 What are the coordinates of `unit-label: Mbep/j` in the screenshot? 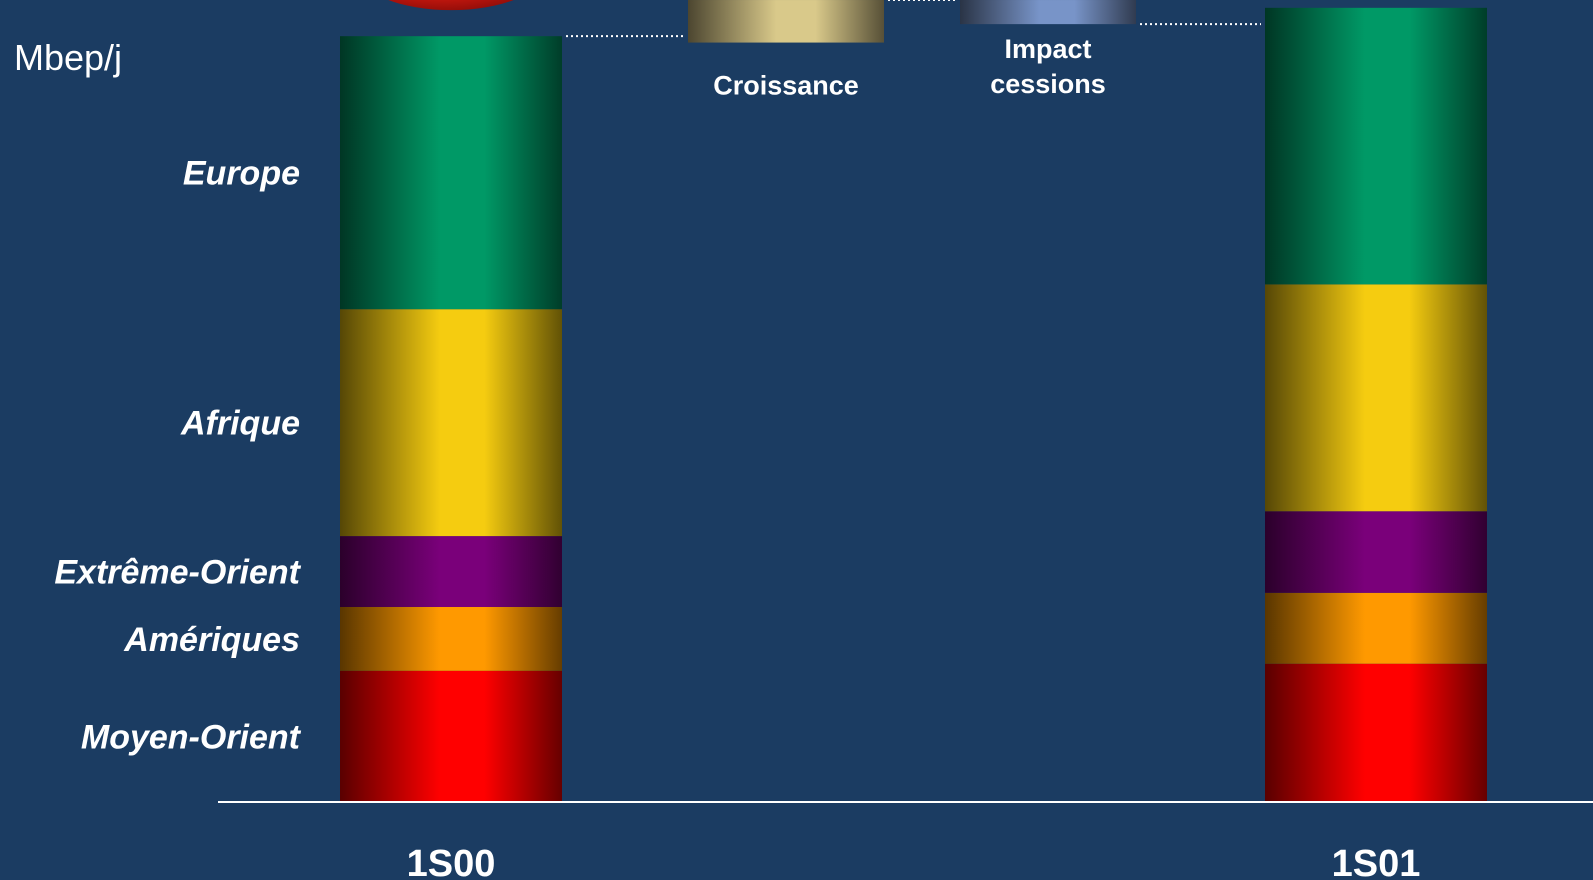 It's located at (68, 57).